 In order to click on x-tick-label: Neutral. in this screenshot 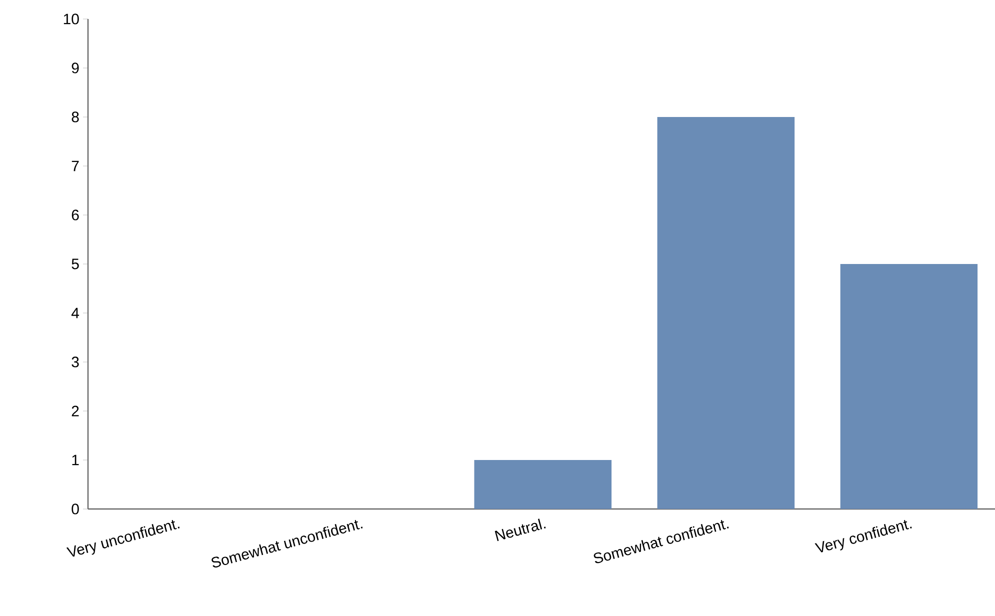, I will do `click(520, 530)`.